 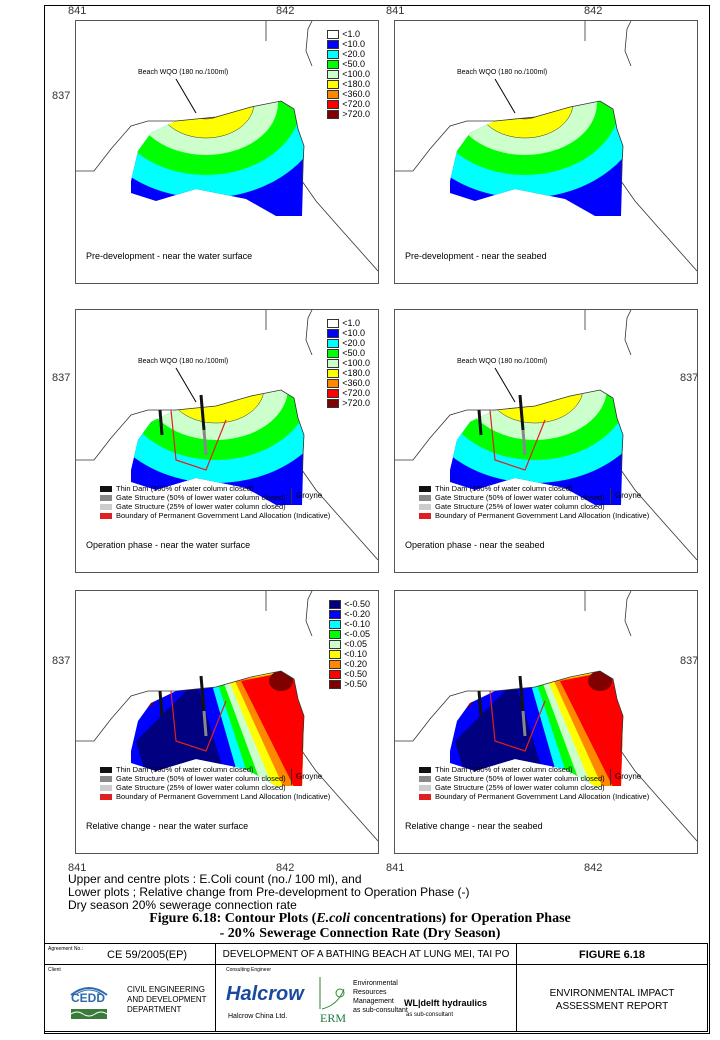 What do you see at coordinates (348, 383) in the screenshot?
I see `legend-item: <360.0` at bounding box center [348, 383].